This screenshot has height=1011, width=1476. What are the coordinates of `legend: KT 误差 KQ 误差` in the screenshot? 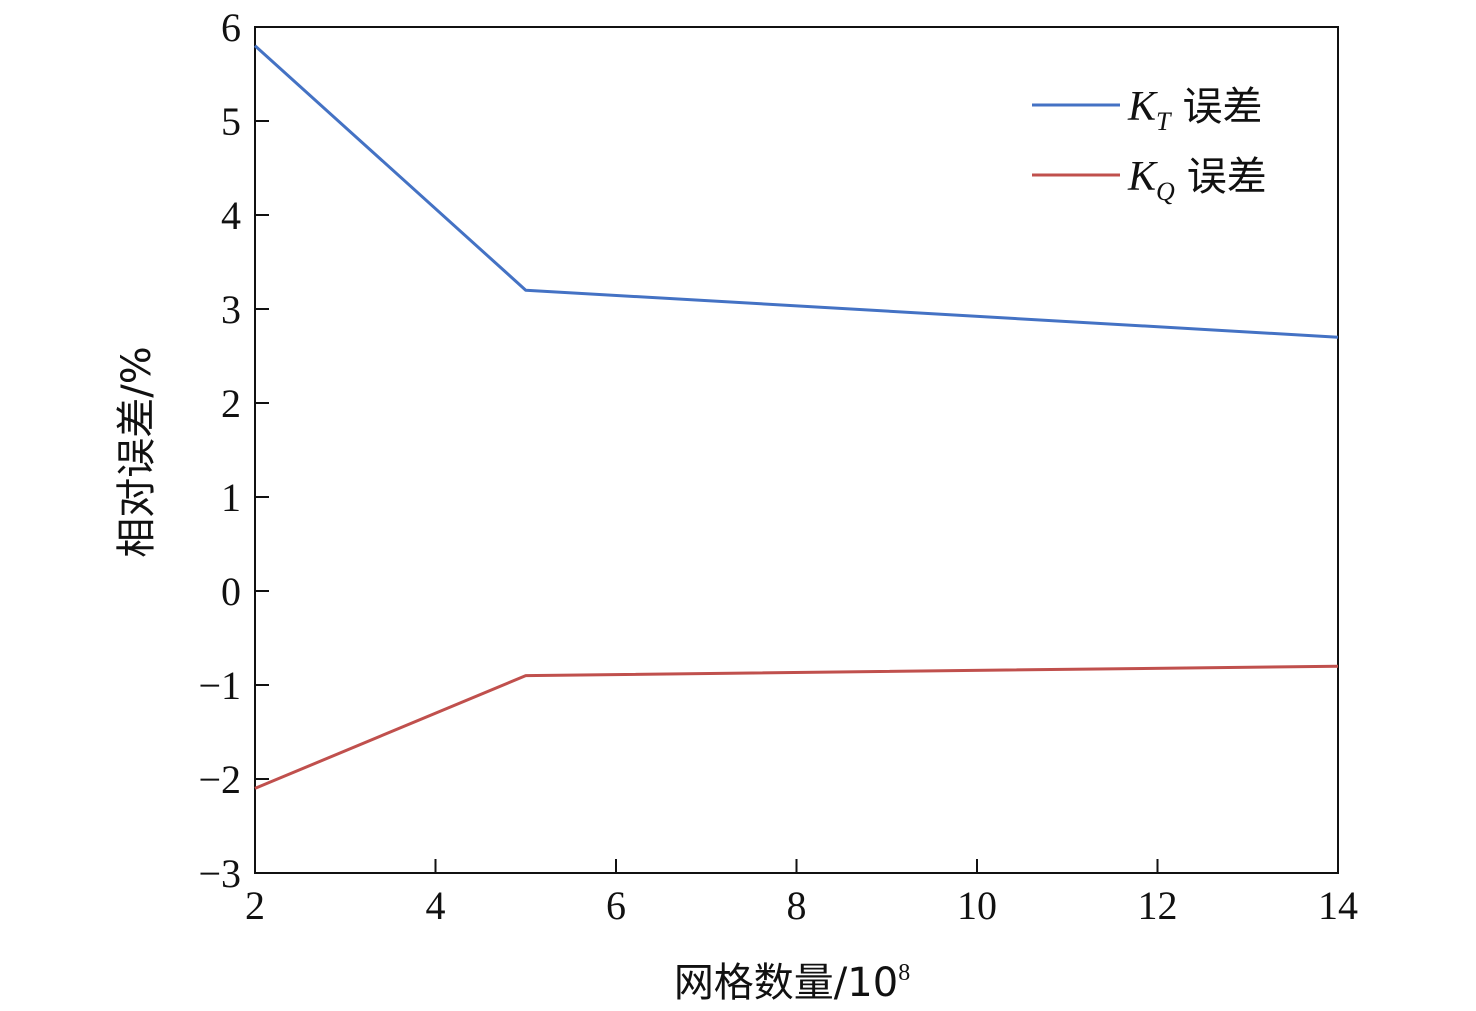 It's located at (1149, 145).